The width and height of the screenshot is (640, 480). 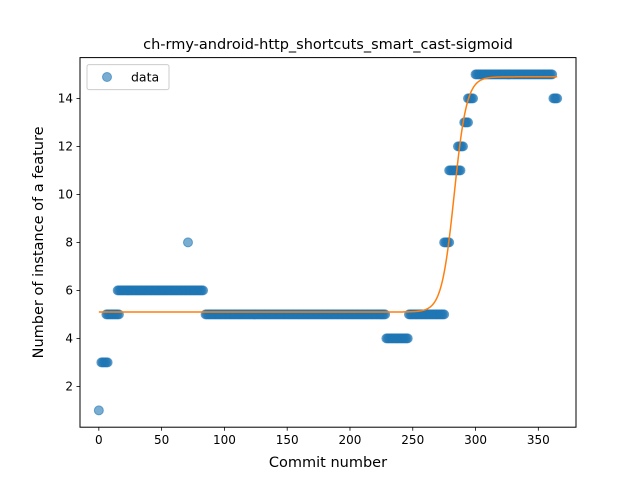 What do you see at coordinates (161, 440) in the screenshot?
I see `x-tick-label: 50` at bounding box center [161, 440].